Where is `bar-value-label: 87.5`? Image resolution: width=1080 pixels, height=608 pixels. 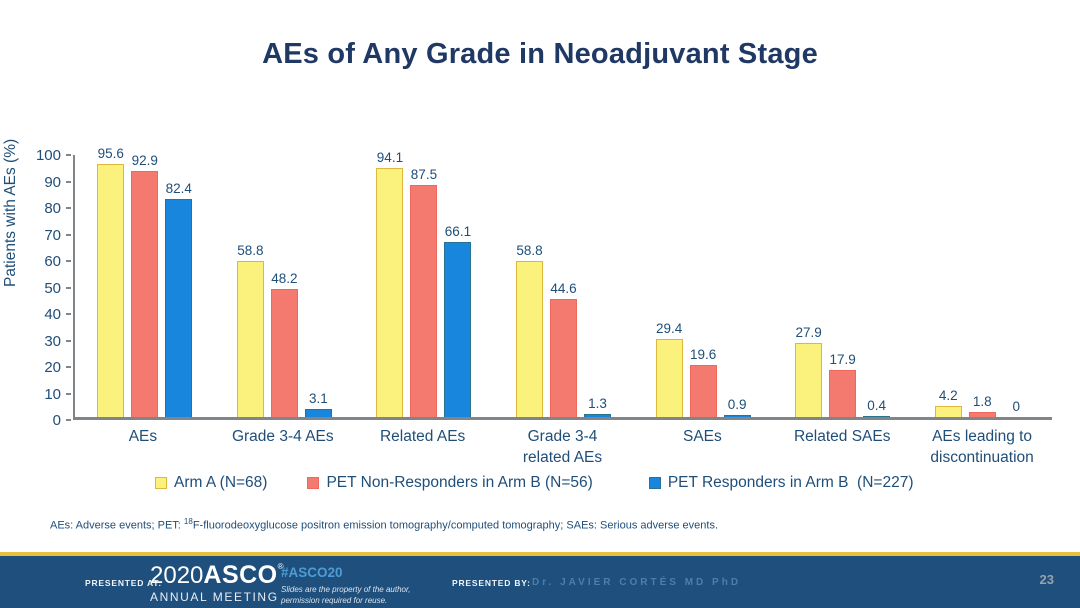 bar-value-label: 87.5 is located at coordinates (424, 175).